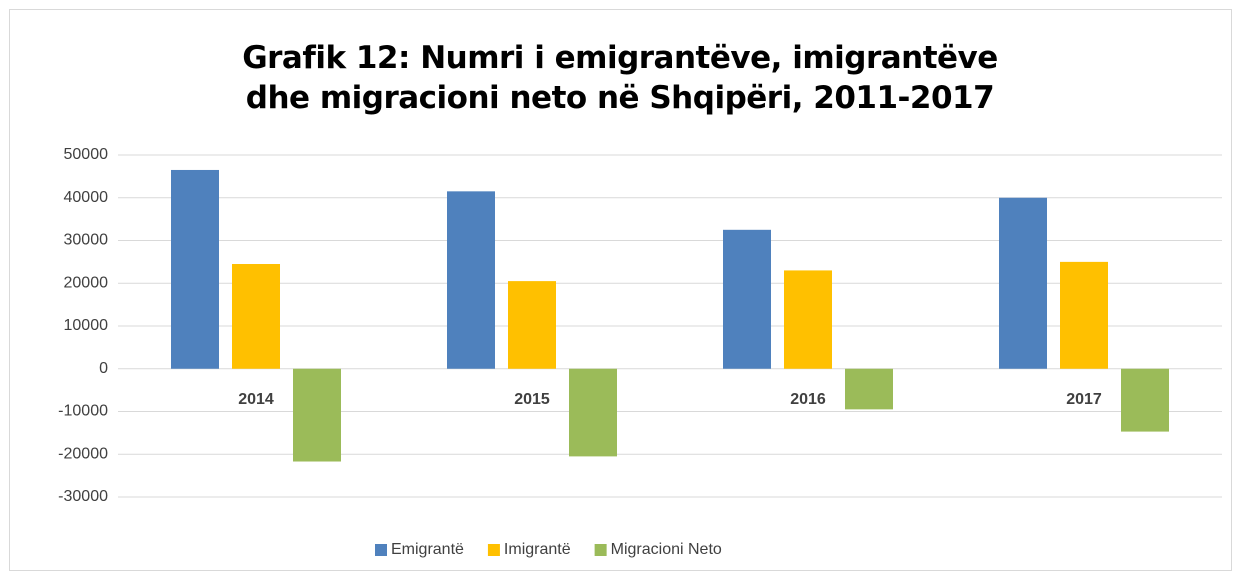  I want to click on y-tick-label: 0, so click(103, 368).